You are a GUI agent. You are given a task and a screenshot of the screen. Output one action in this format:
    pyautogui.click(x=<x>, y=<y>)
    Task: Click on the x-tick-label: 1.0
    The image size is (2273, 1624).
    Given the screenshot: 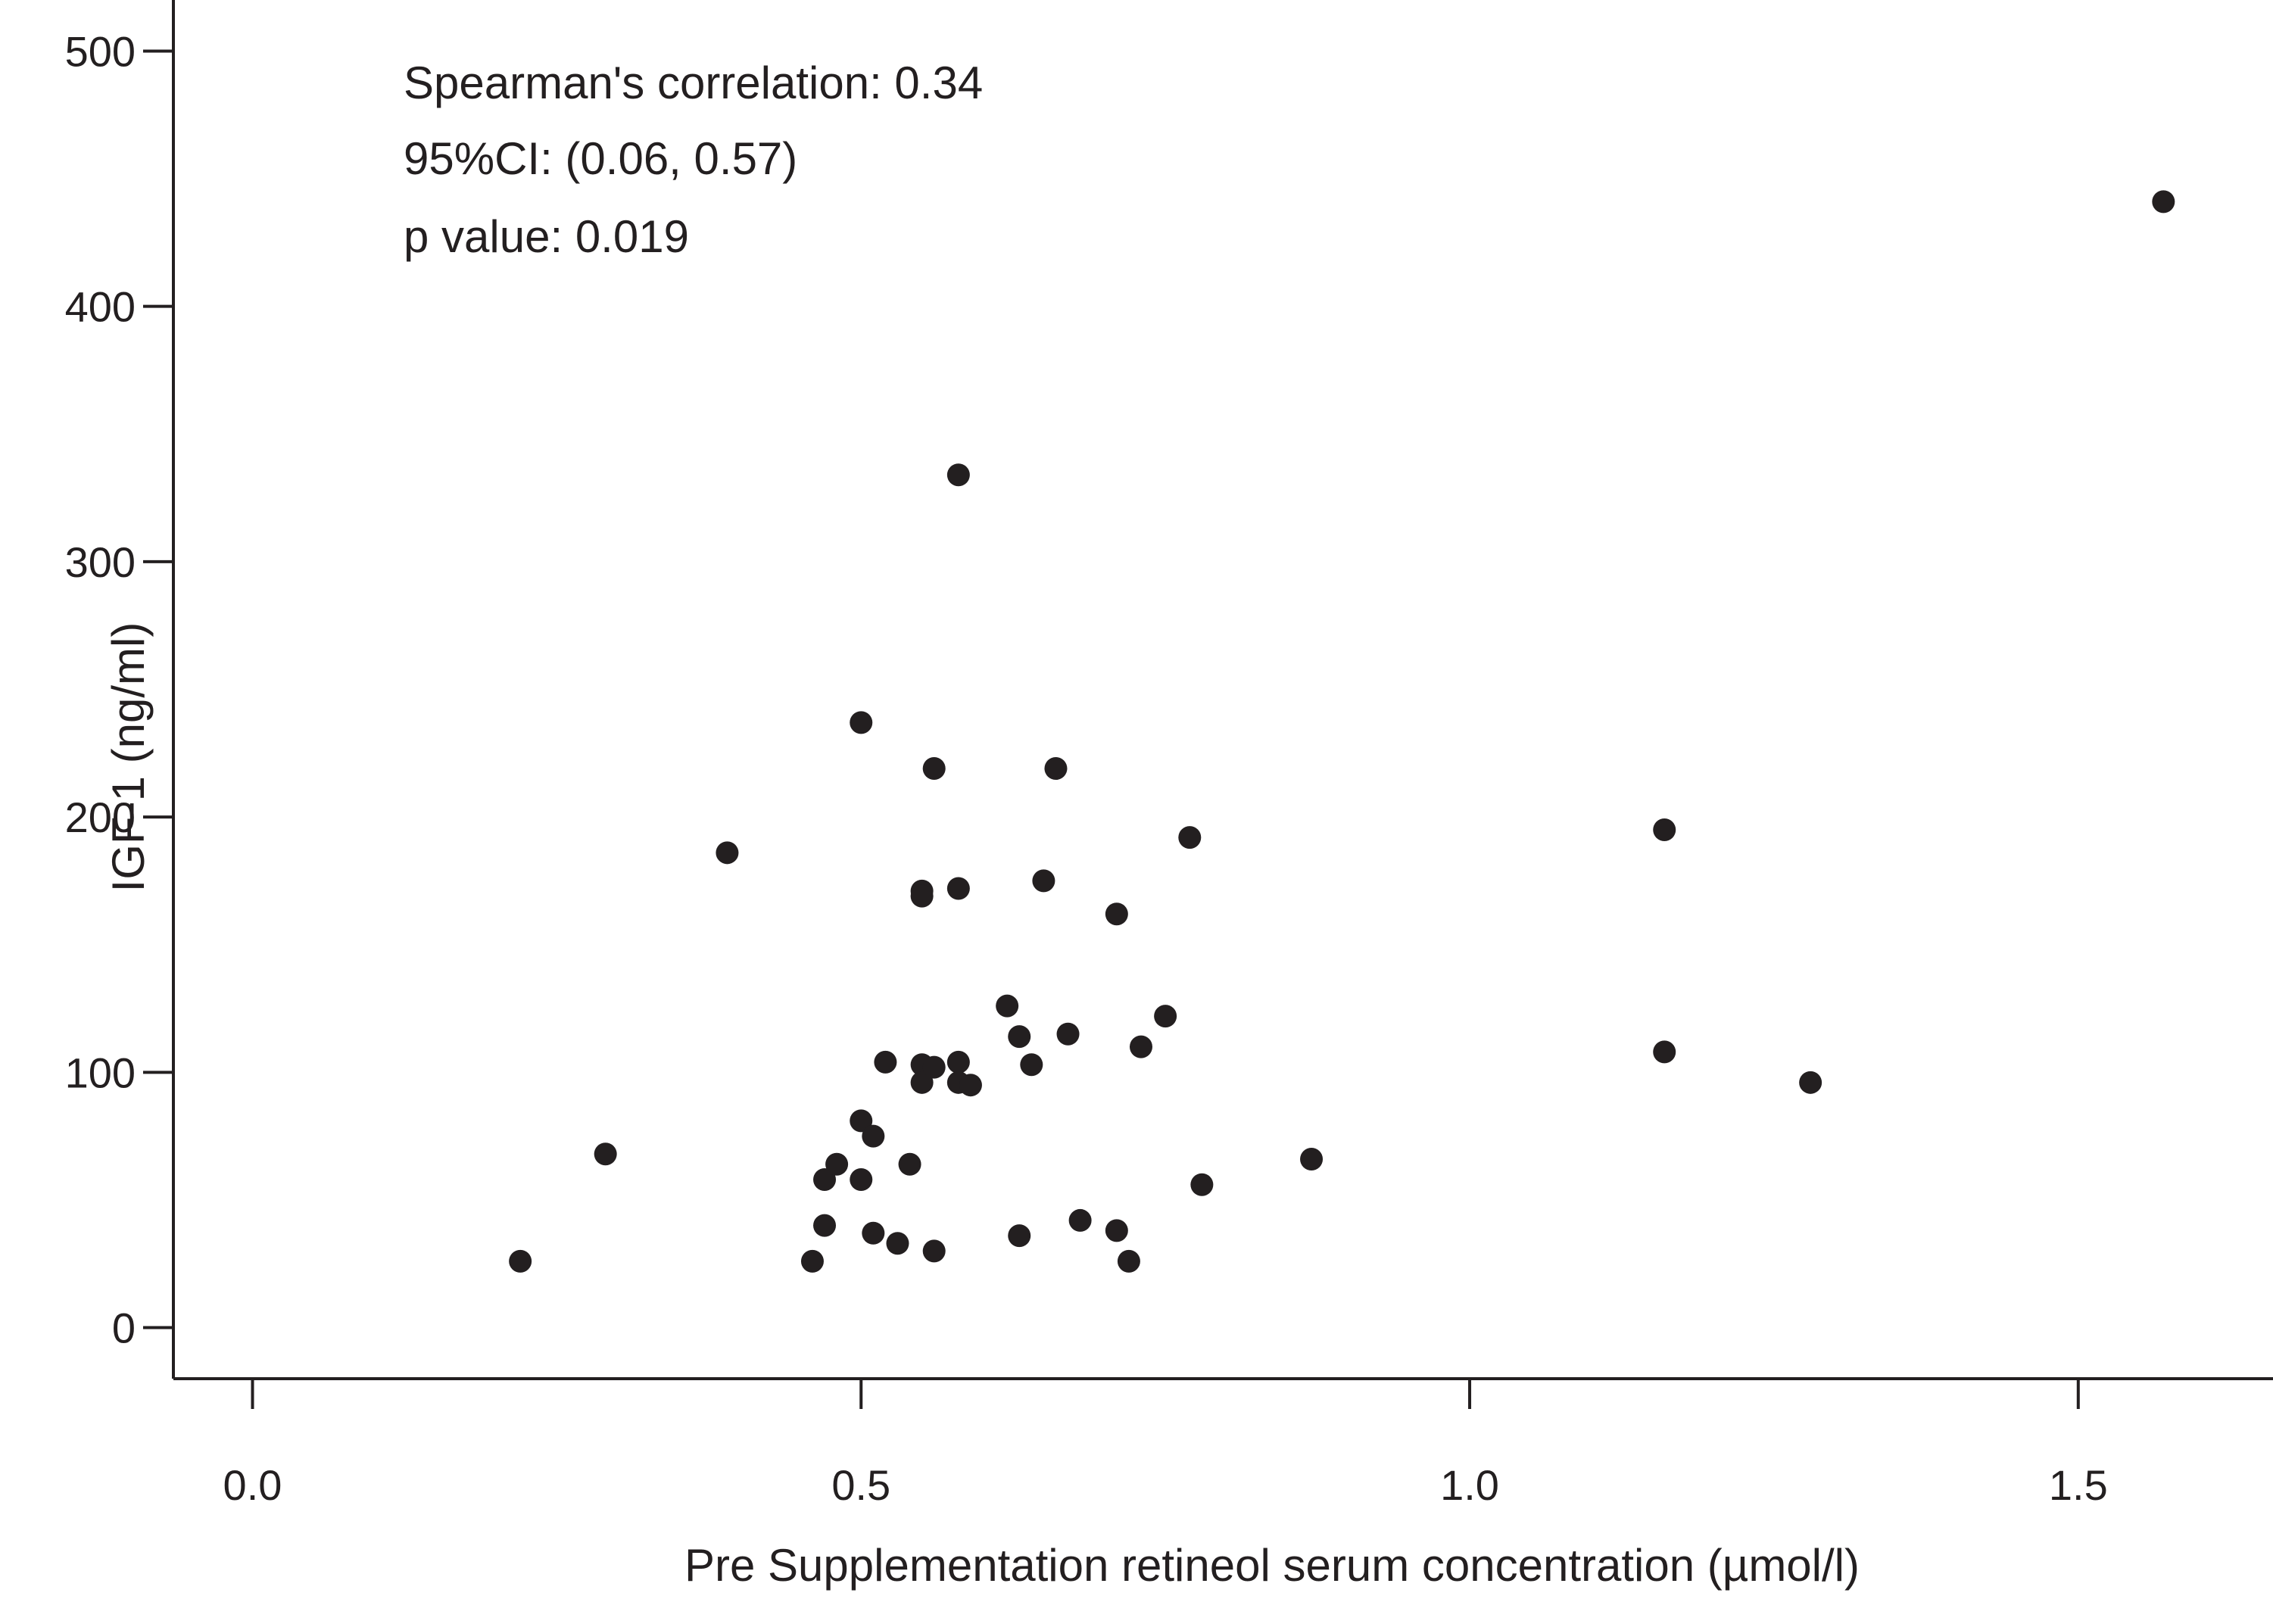 What is the action you would take?
    pyautogui.click(x=1469, y=1485)
    